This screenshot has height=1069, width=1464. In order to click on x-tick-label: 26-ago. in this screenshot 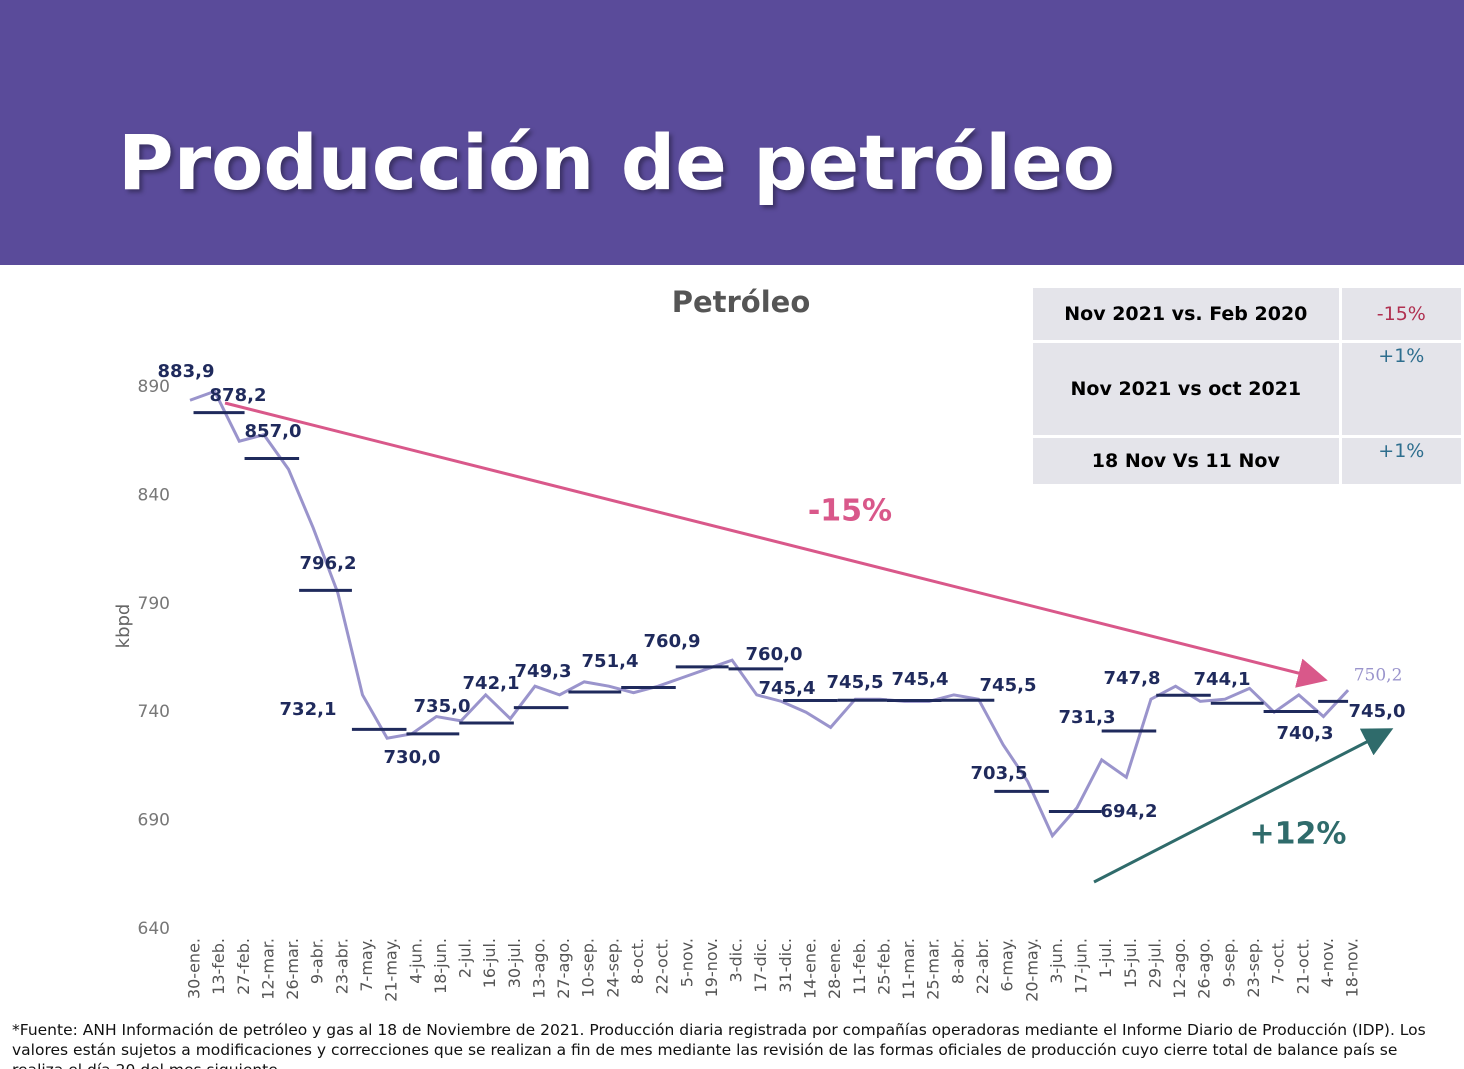, I will do `click(1204, 968)`.